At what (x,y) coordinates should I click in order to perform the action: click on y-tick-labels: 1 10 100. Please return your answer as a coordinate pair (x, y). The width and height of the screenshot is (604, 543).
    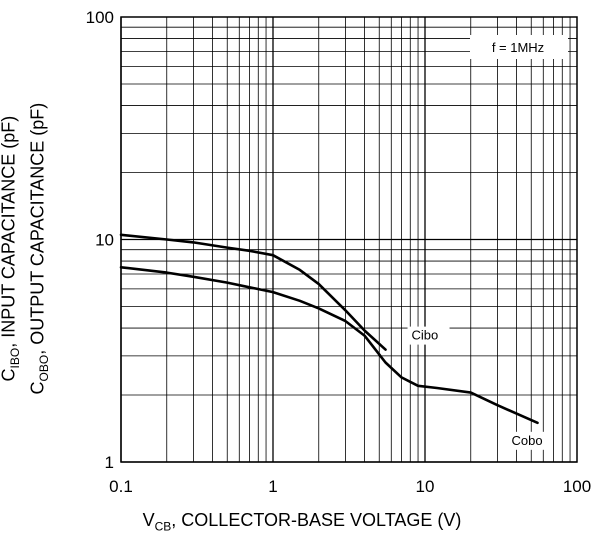
    Looking at the image, I should click on (100, 240).